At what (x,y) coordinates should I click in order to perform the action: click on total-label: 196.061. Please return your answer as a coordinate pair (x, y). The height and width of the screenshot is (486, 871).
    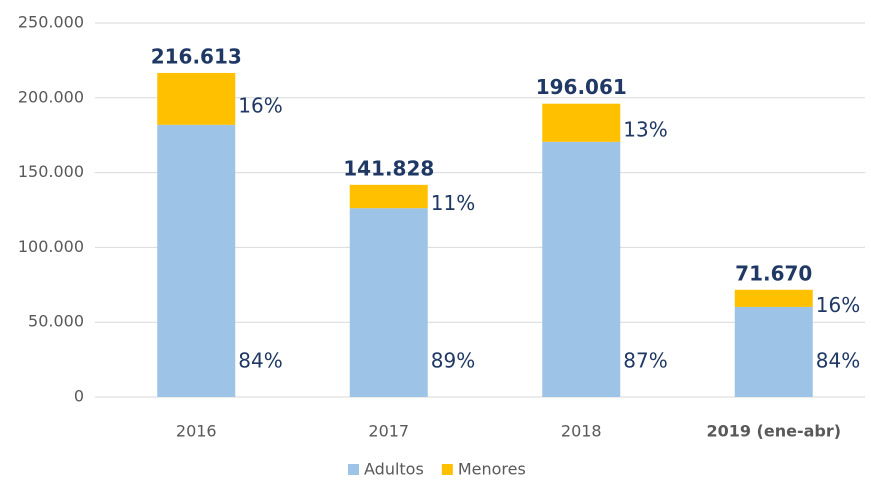
    Looking at the image, I should click on (581, 87).